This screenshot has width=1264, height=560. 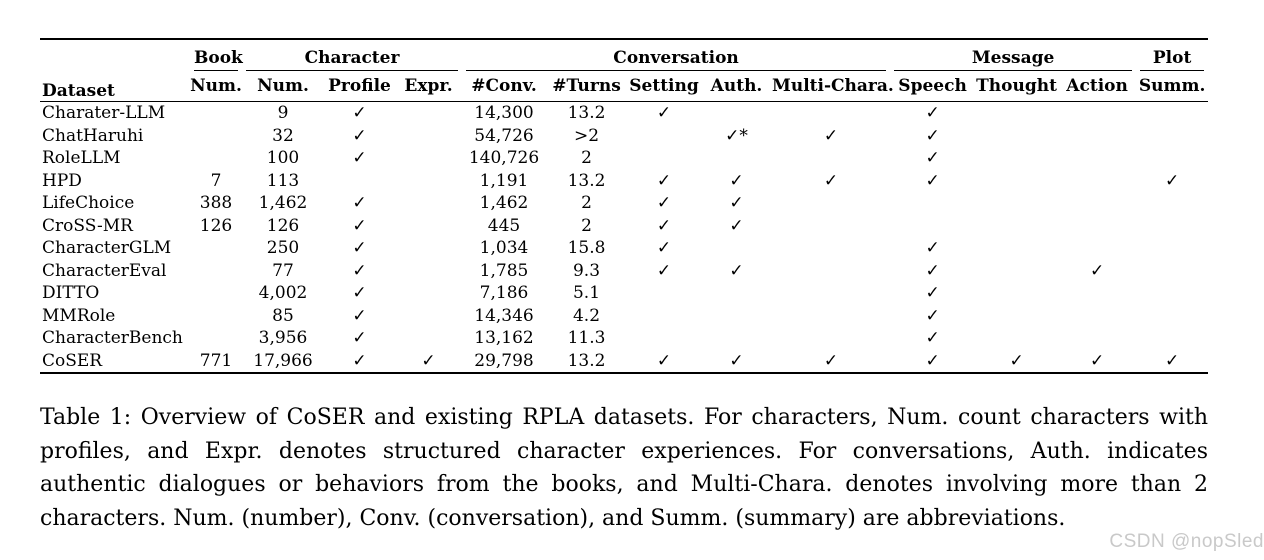 What do you see at coordinates (283, 86) in the screenshot?
I see `column-header-character-num: Num.` at bounding box center [283, 86].